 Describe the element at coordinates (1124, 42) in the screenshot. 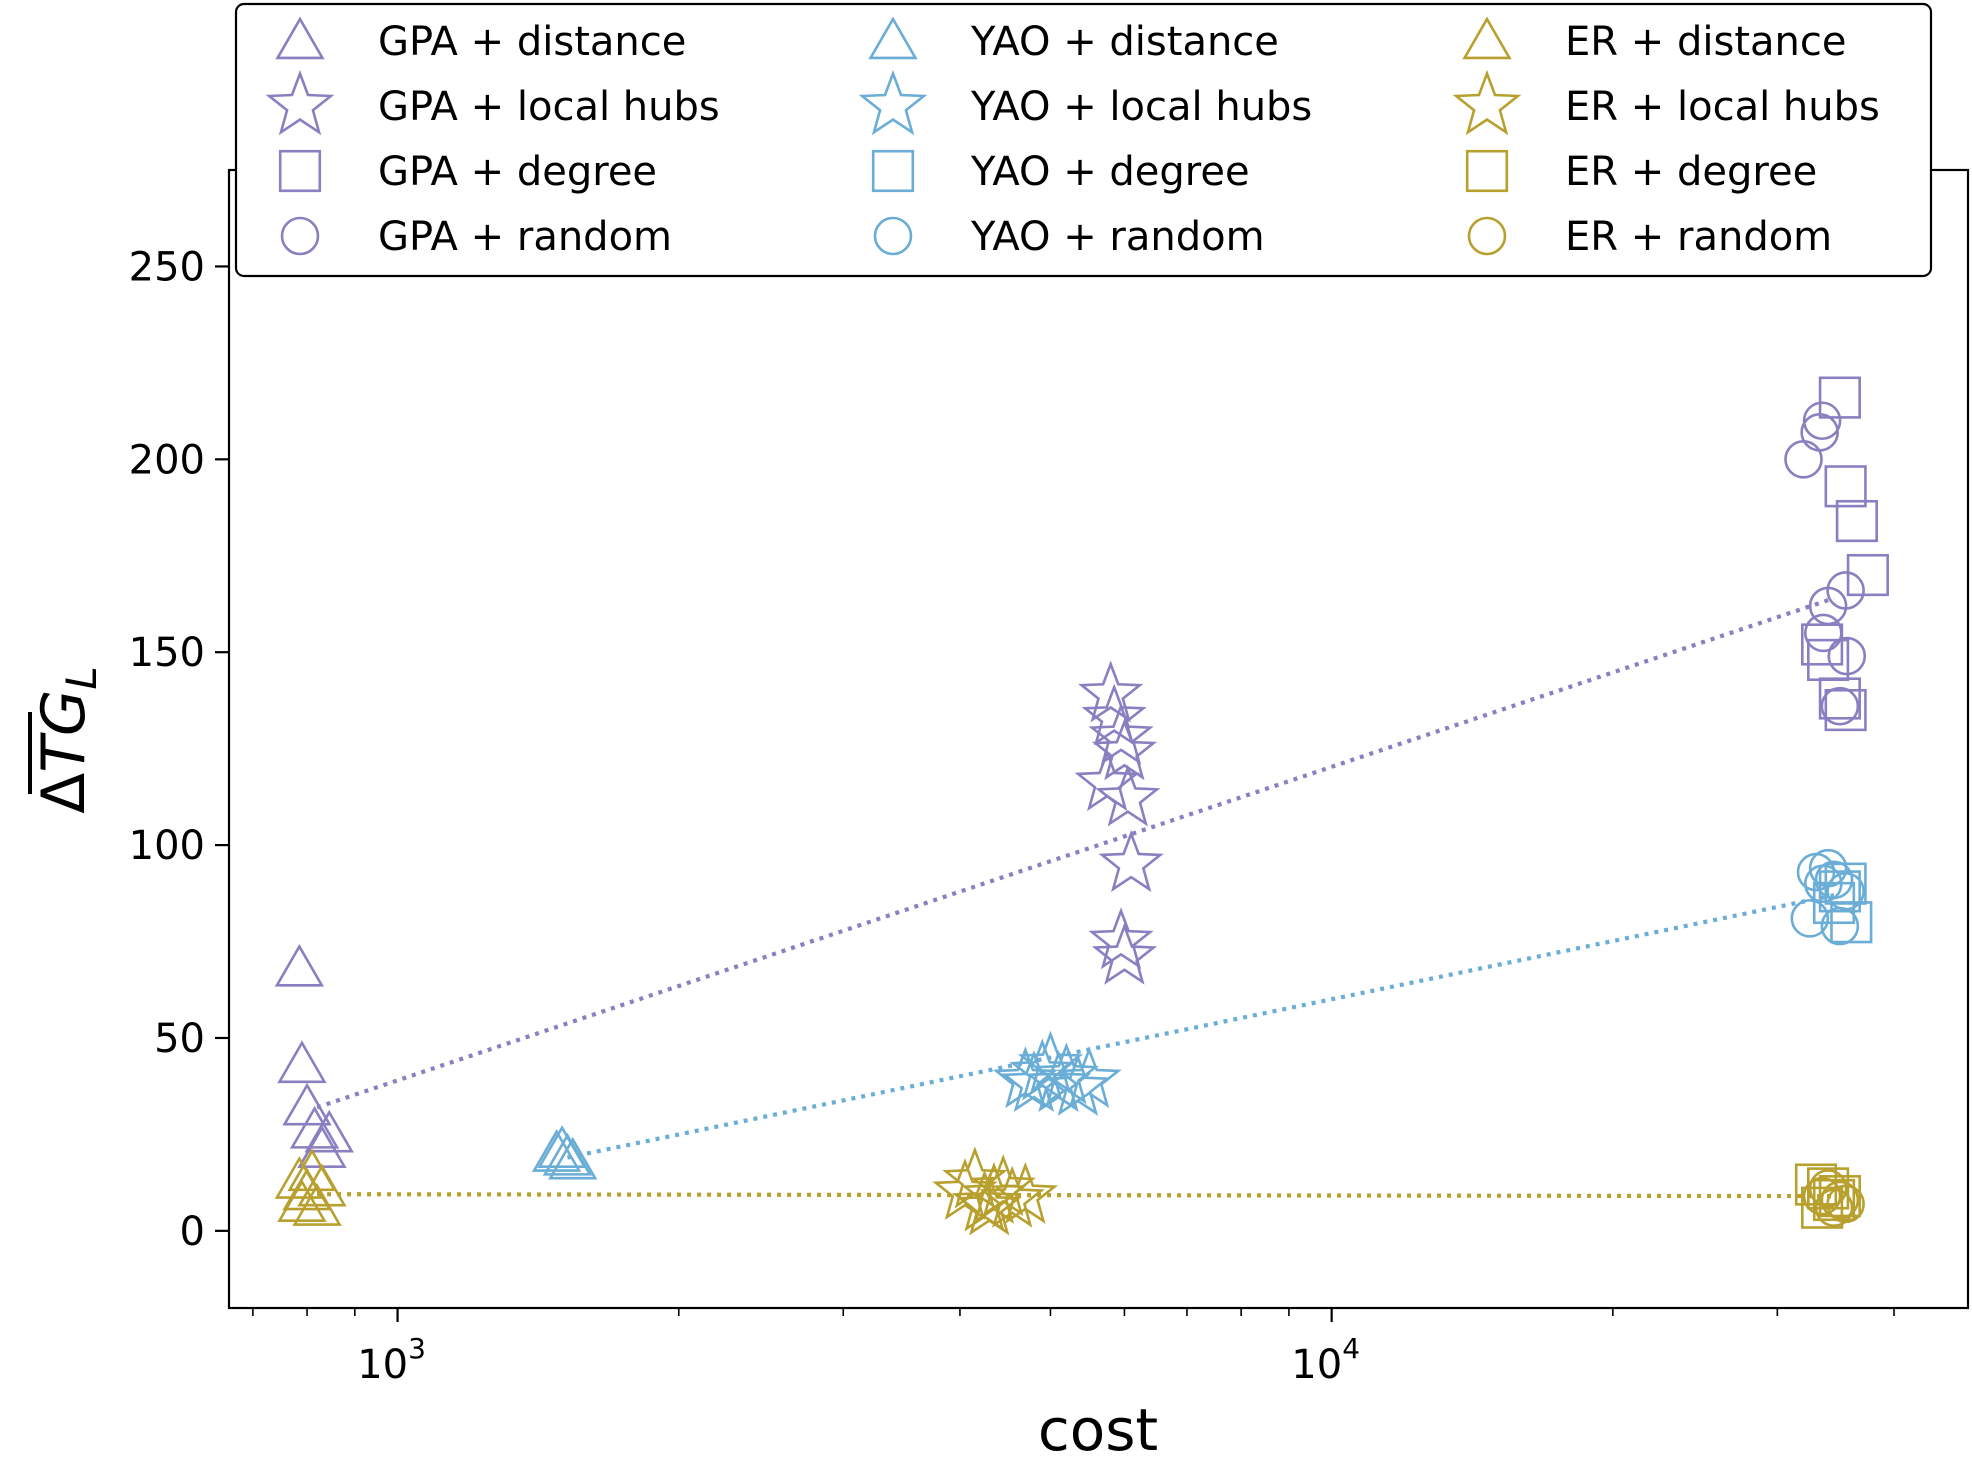

I see `legend-entry-label: YAO + distance` at that location.